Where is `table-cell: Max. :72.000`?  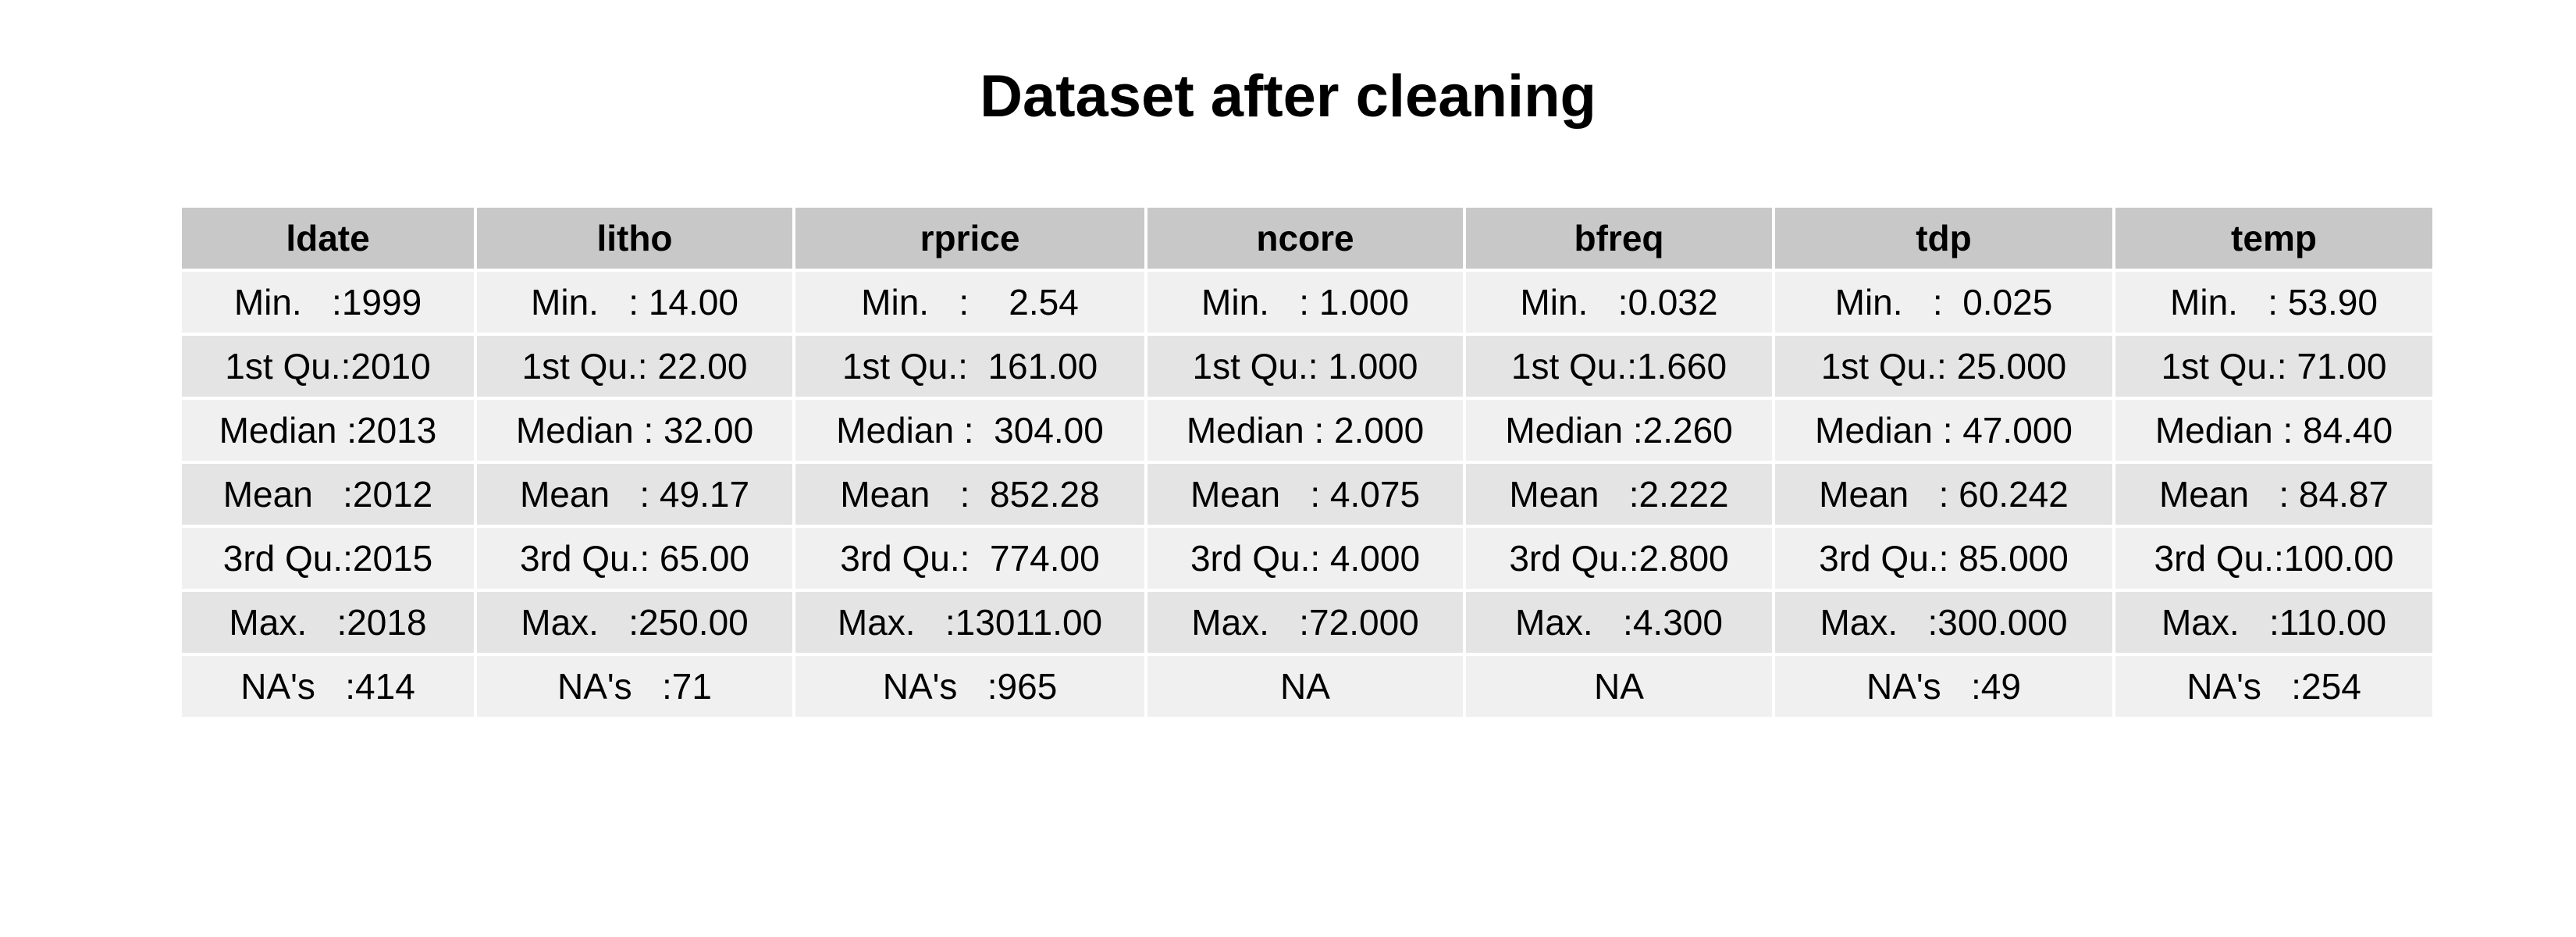 table-cell: Max. :72.000 is located at coordinates (1305, 622).